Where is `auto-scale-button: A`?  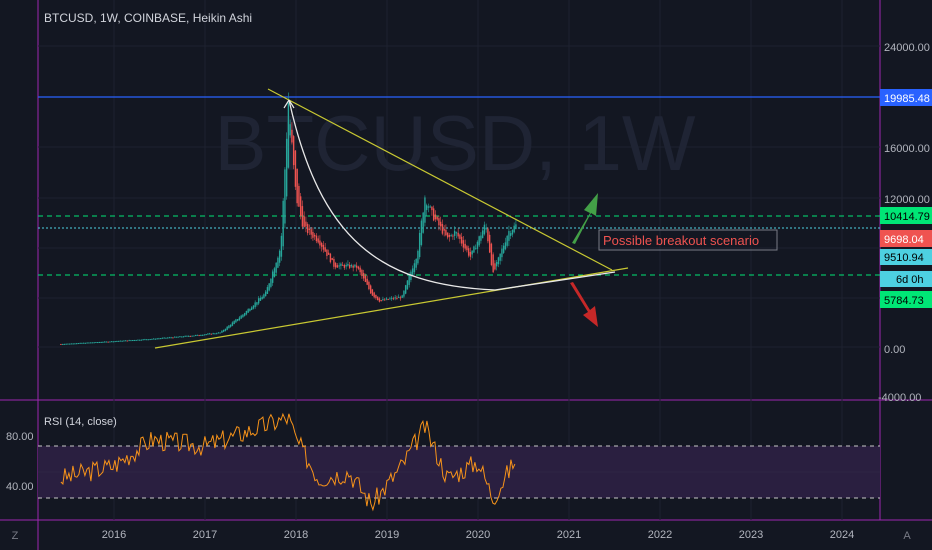 auto-scale-button: A is located at coordinates (907, 535).